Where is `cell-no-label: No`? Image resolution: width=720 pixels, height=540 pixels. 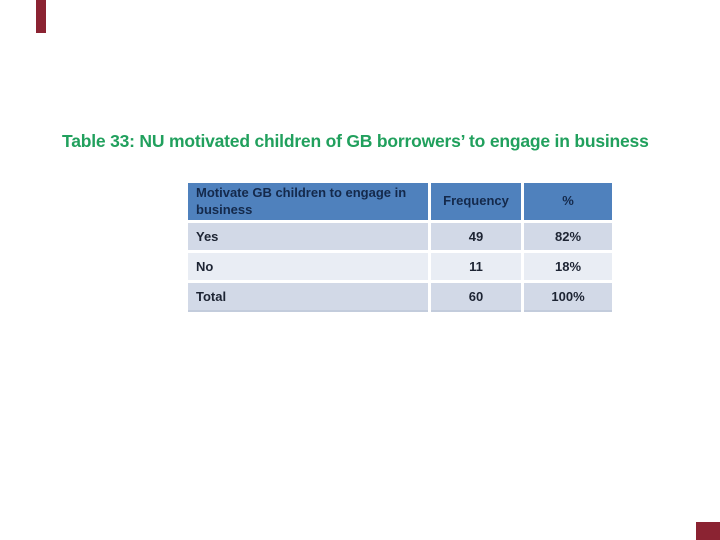 cell-no-label: No is located at coordinates (308, 266).